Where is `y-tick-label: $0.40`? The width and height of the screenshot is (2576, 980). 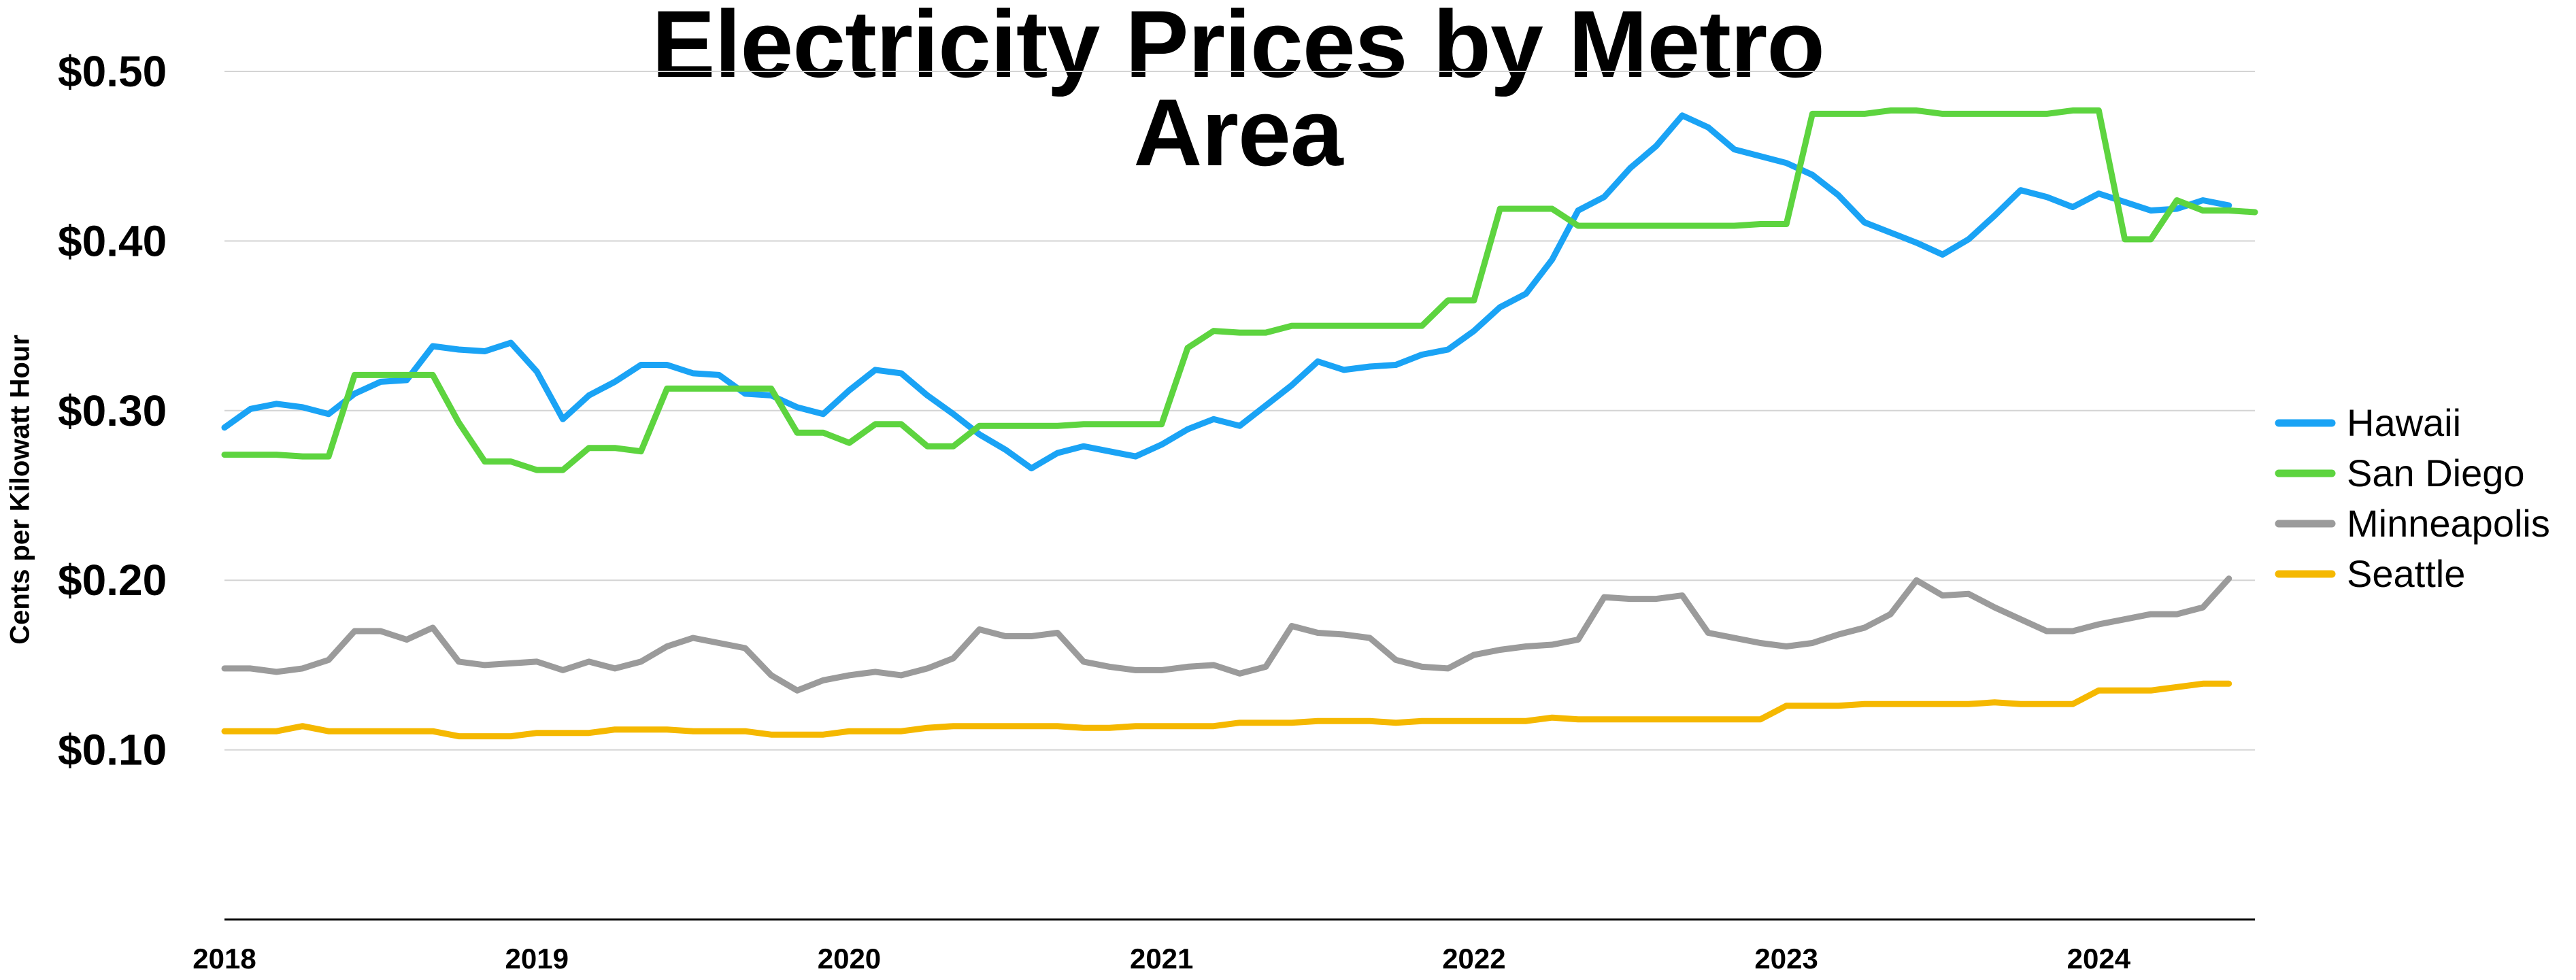 y-tick-label: $0.40 is located at coordinates (112, 240).